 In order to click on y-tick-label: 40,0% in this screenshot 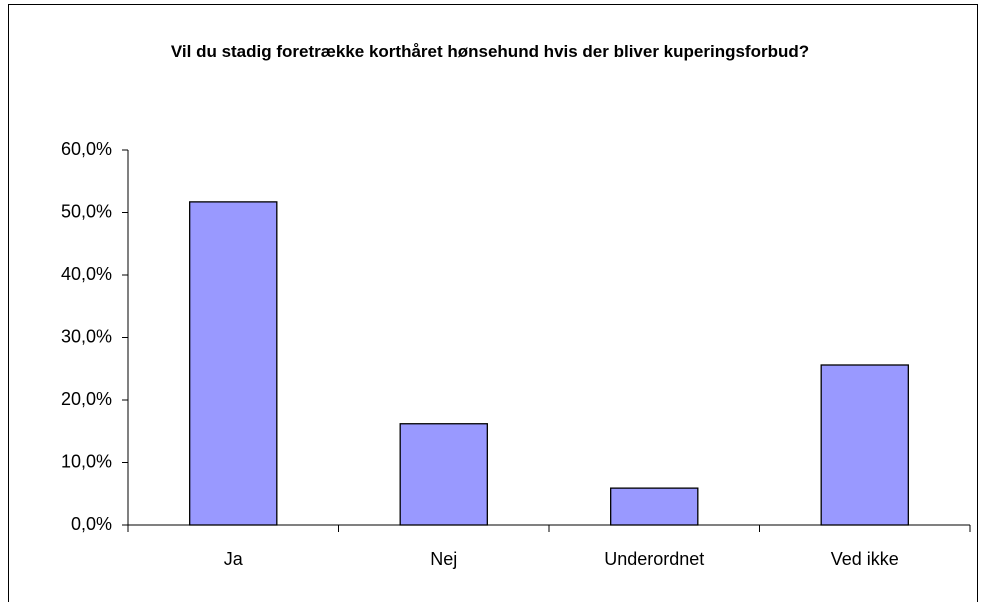, I will do `click(86, 274)`.